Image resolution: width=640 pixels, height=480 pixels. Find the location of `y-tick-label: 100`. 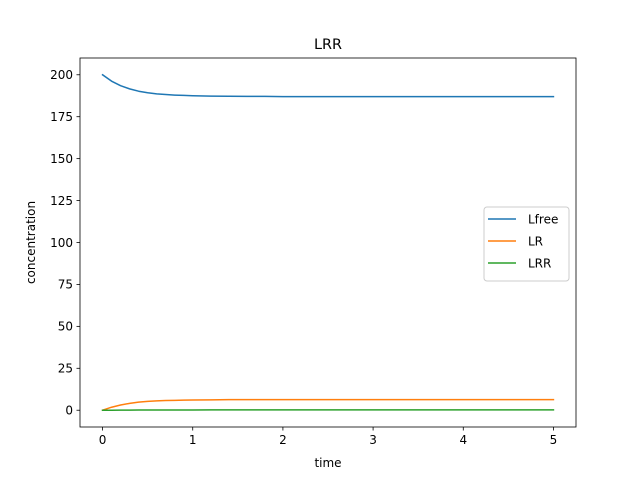

y-tick-label: 100 is located at coordinates (61, 243).